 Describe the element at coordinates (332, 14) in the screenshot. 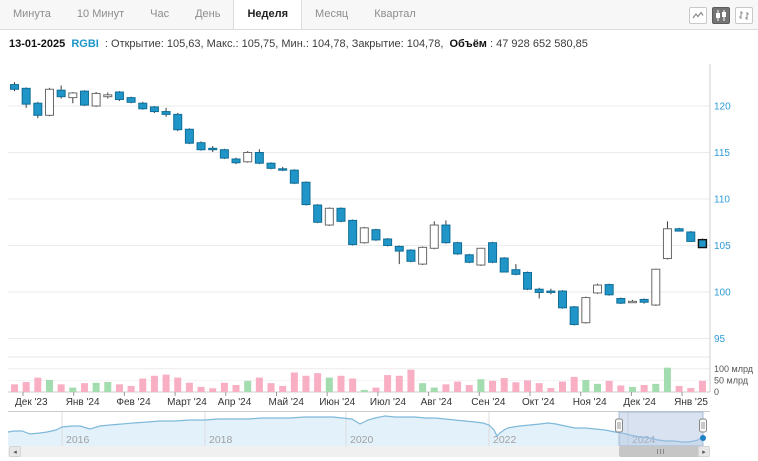

I see `tab-interval-5: Месяц` at that location.